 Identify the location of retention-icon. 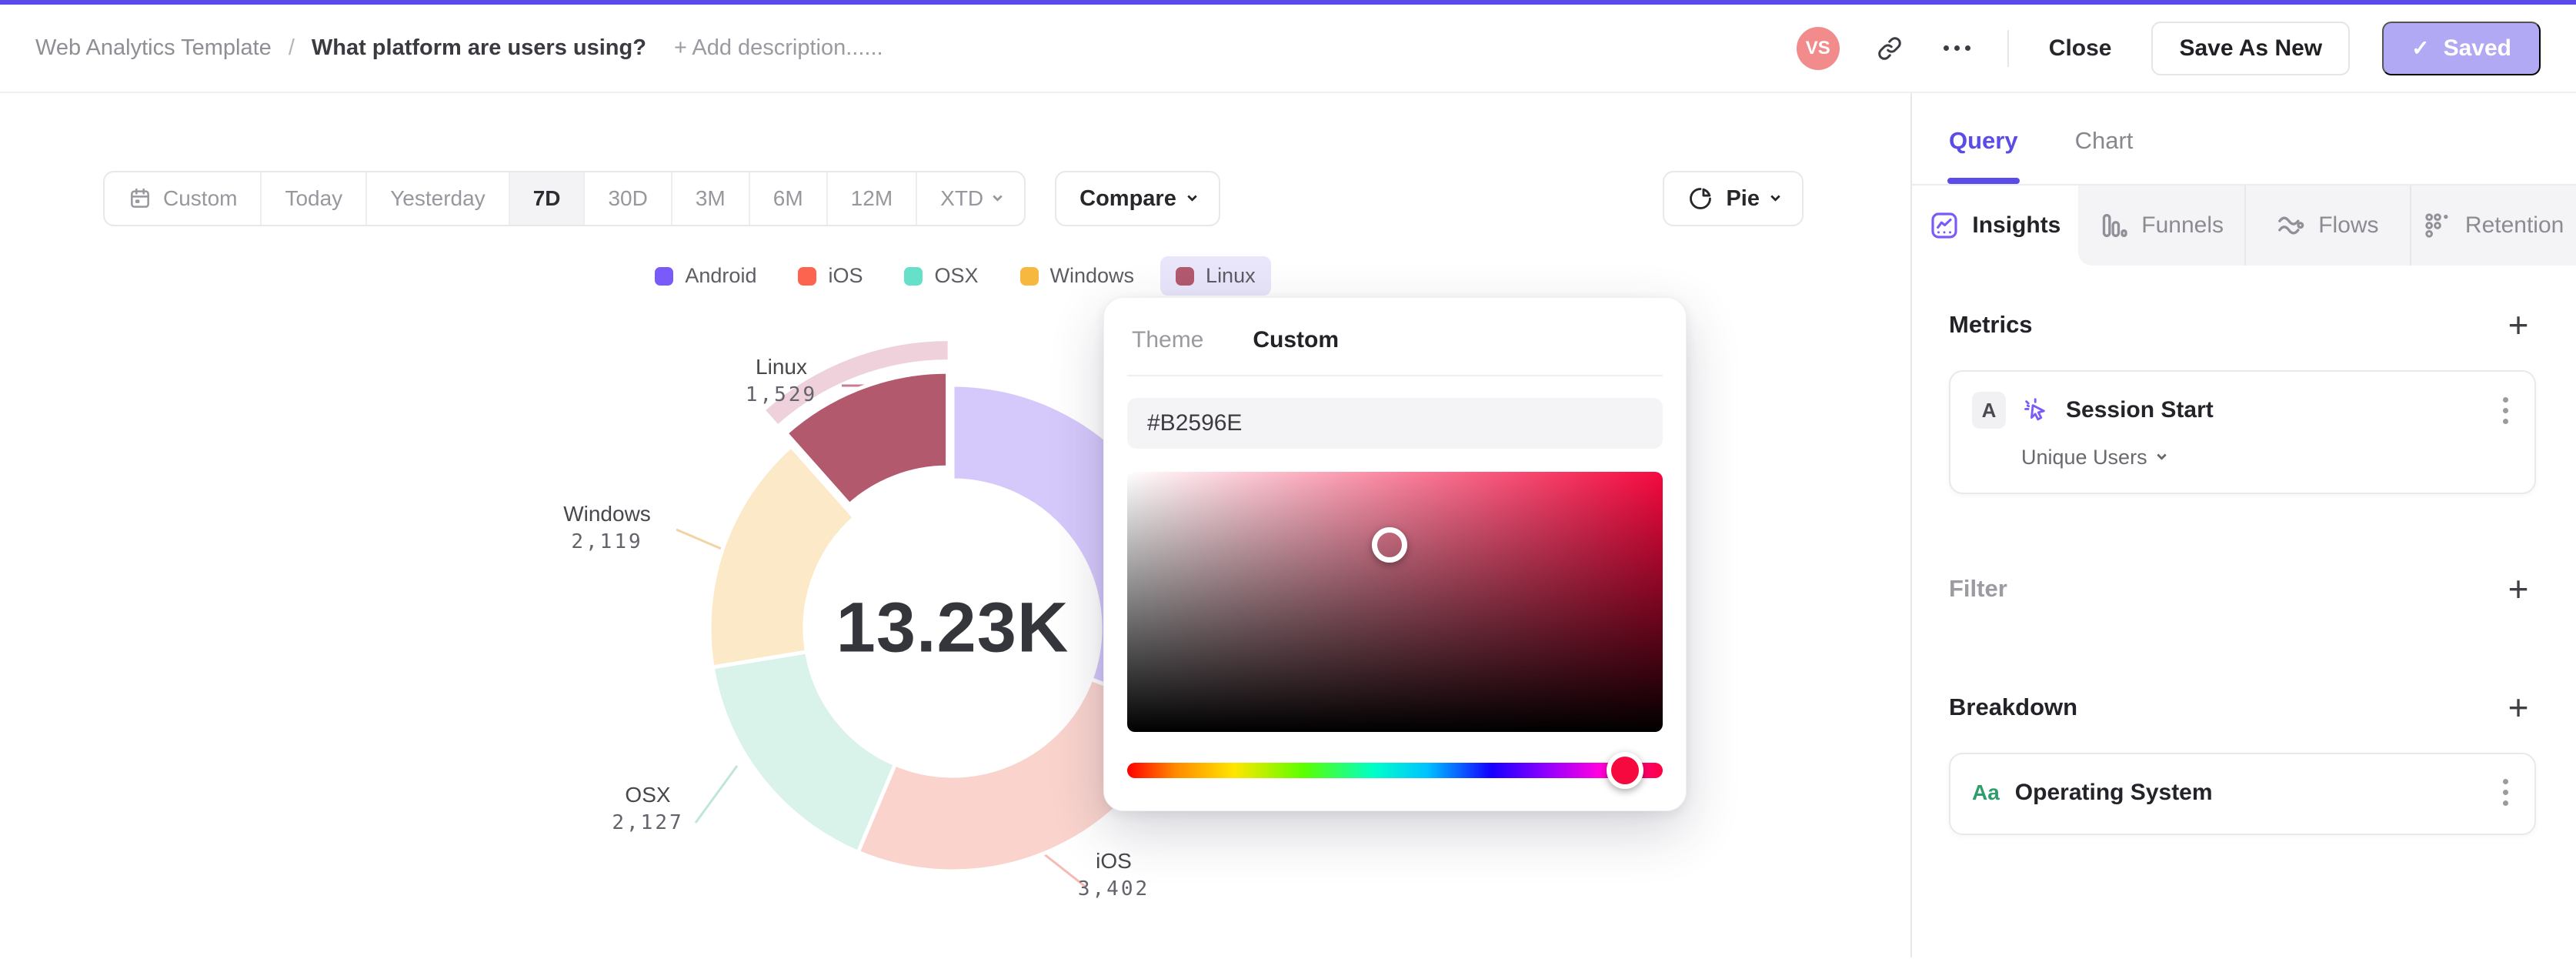
(2436, 225).